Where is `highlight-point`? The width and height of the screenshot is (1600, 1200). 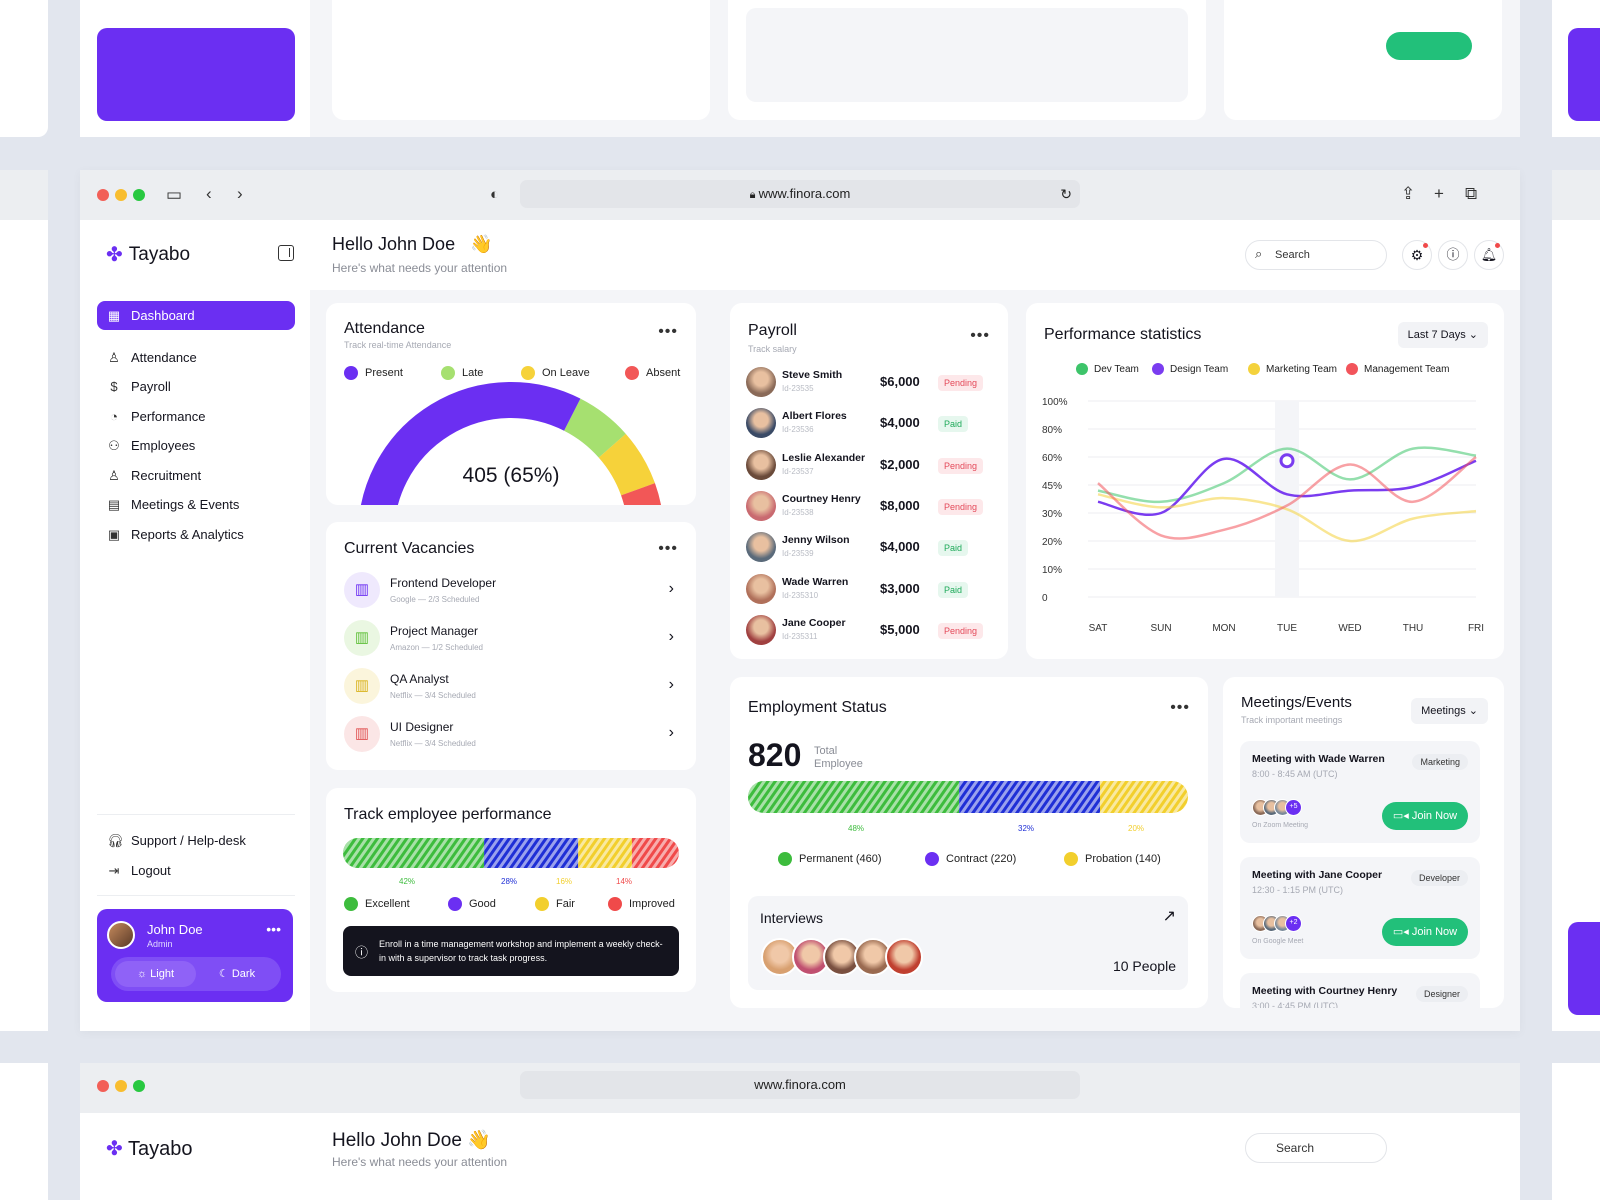 highlight-point is located at coordinates (1287, 461).